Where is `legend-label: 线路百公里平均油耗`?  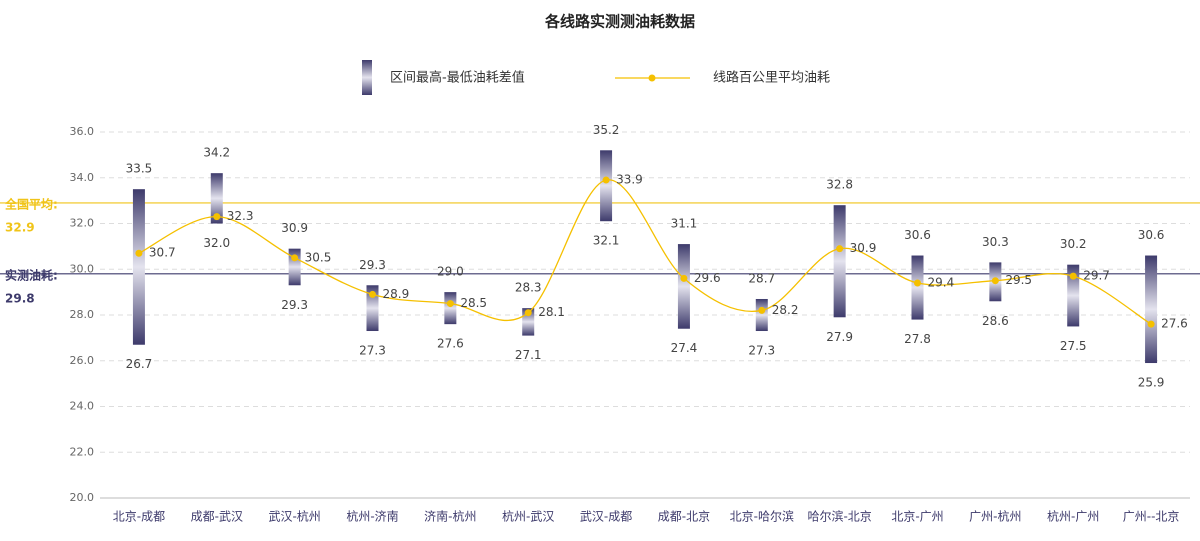 legend-label: 线路百公里平均油耗 is located at coordinates (771, 78).